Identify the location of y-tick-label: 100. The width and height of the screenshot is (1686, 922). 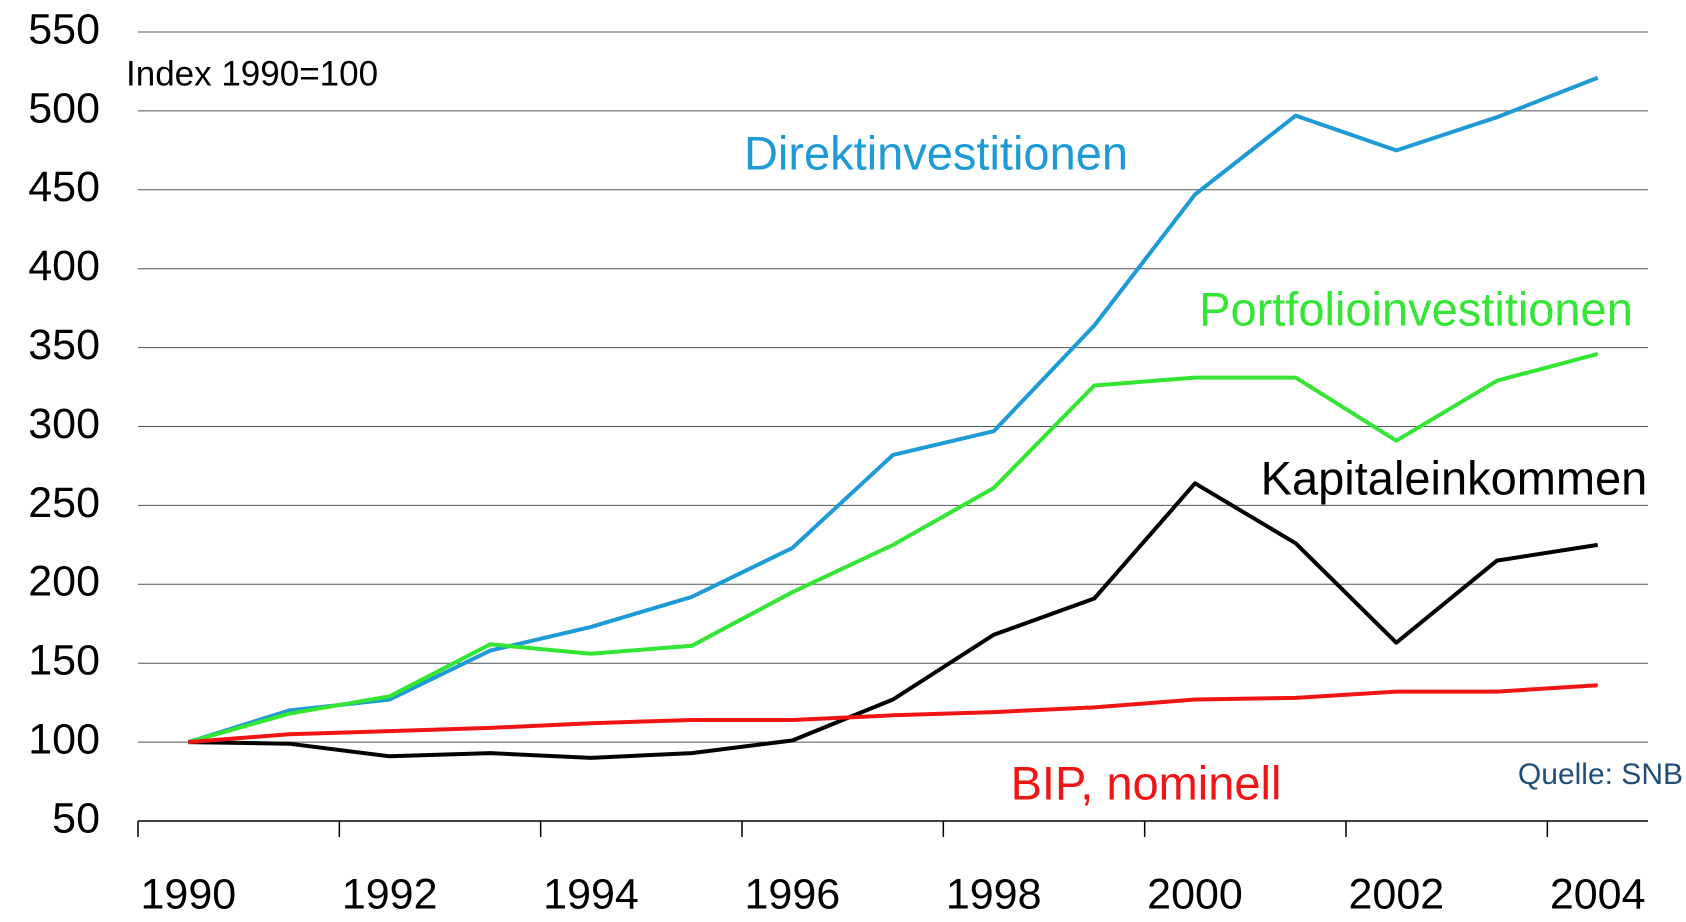
(64, 739).